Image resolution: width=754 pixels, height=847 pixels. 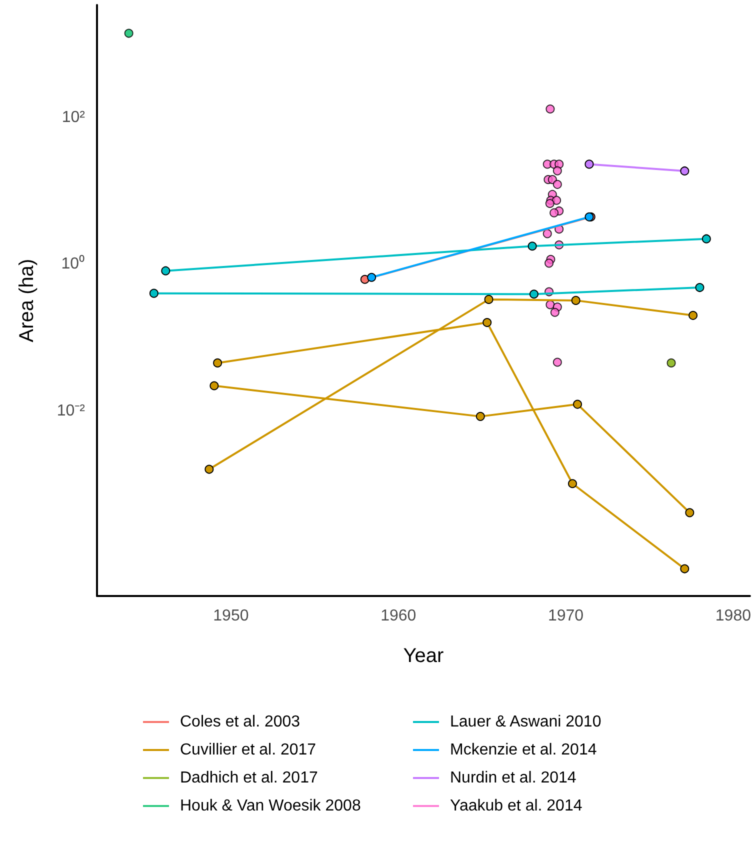 I want to click on legend-label: Coles et al. 2003, so click(x=240, y=722).